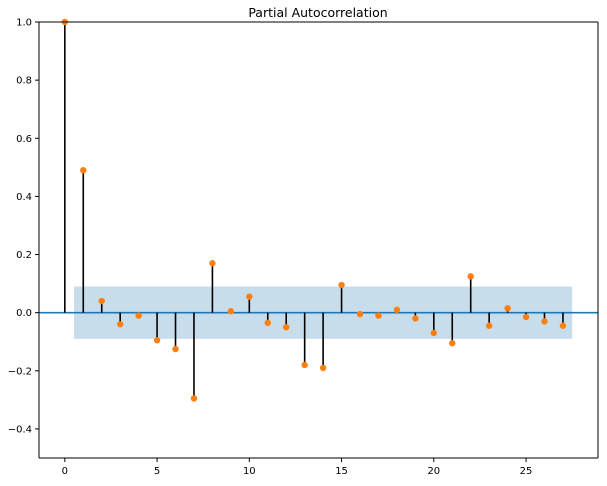  I want to click on y-tick-label-7: 1.0, so click(24, 23).